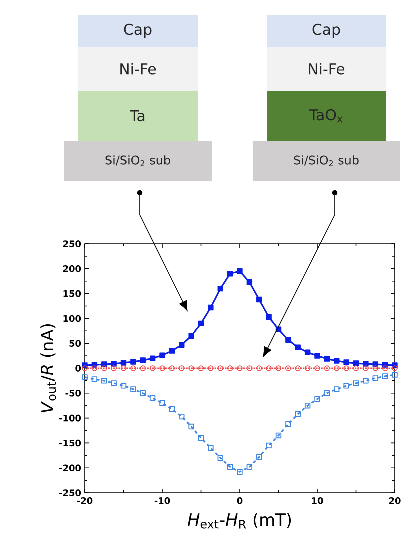  I want to click on y-tick-label: -250, so click(71, 493).